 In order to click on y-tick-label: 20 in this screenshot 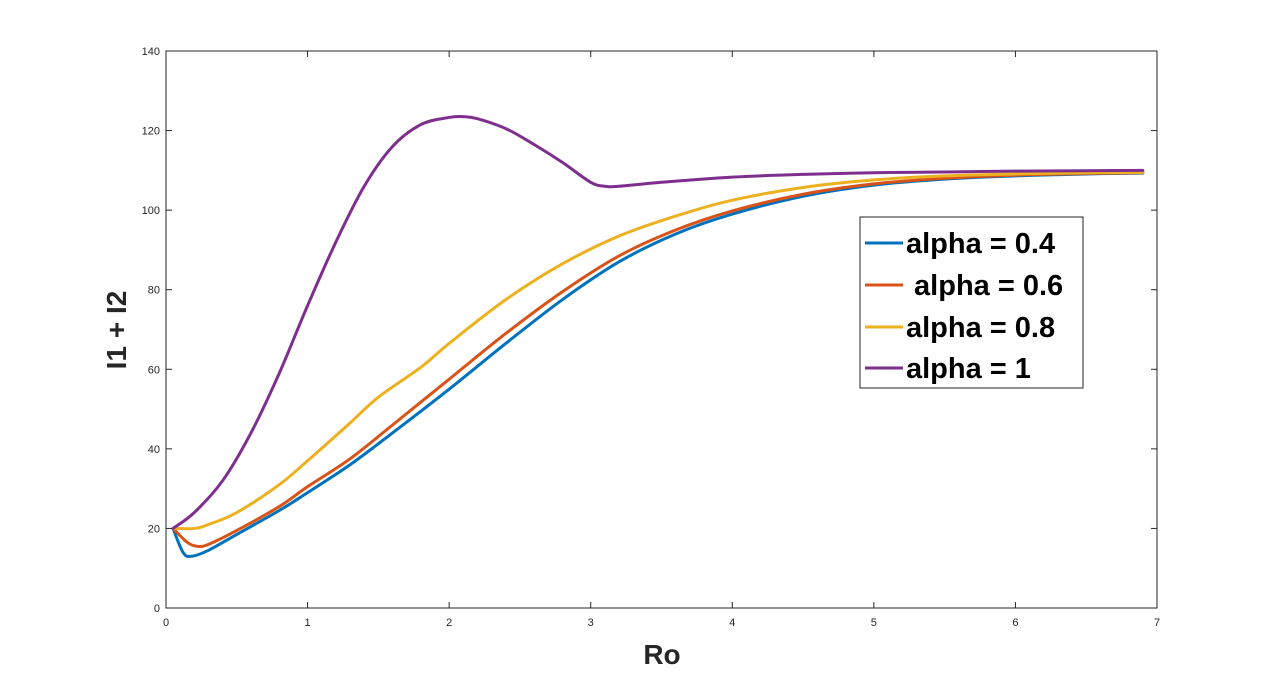, I will do `click(154, 529)`.